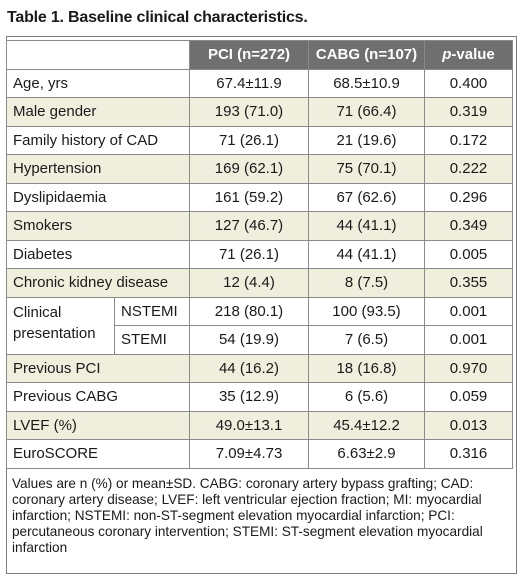  I want to click on table-row: LVEF (%) 49.0±13.1 45.4±12.2 0.013, so click(259, 425).